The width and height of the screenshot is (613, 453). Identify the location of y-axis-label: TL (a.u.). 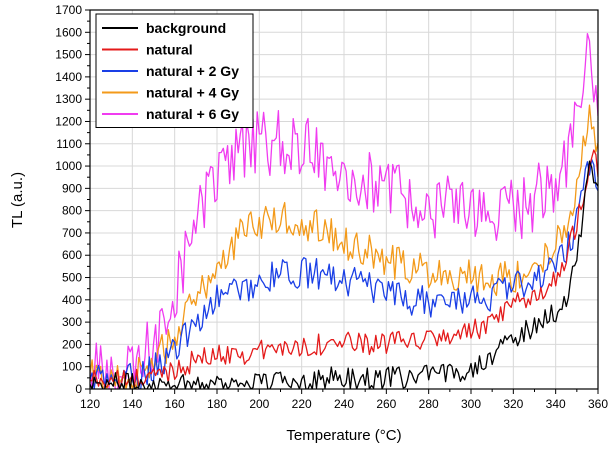
(17, 200).